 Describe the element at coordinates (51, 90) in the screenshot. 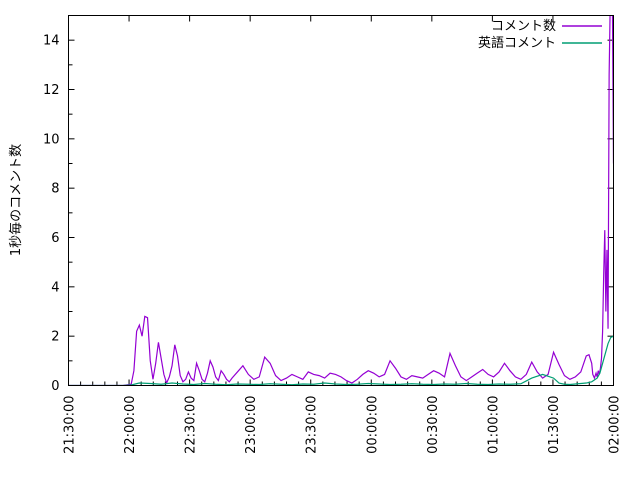

I see `y-tick-label: 12` at that location.